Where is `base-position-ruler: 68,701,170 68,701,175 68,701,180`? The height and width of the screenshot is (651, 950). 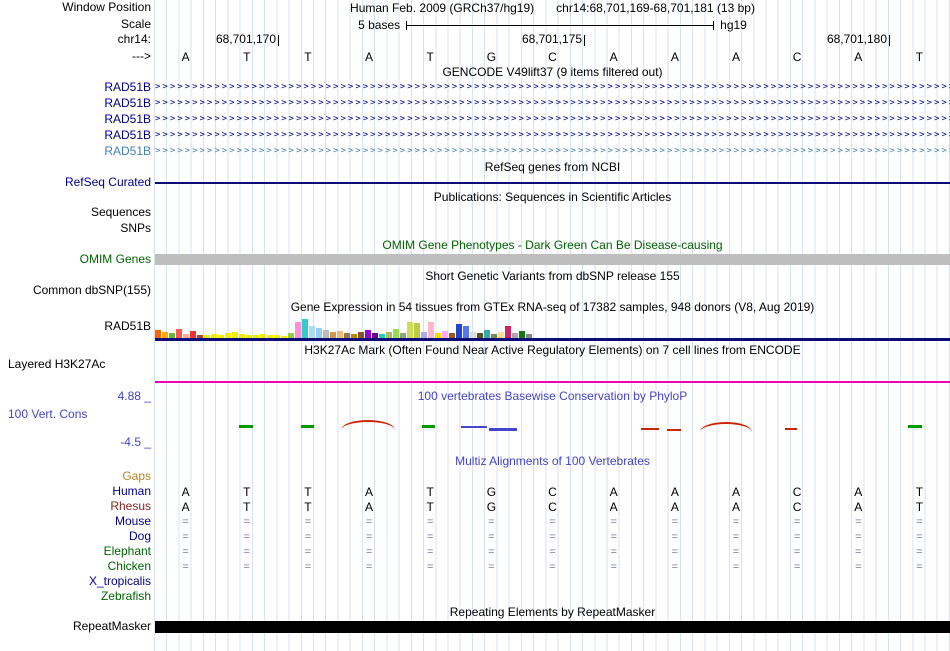
base-position-ruler: 68,701,170 68,701,175 68,701,180 is located at coordinates (552, 40).